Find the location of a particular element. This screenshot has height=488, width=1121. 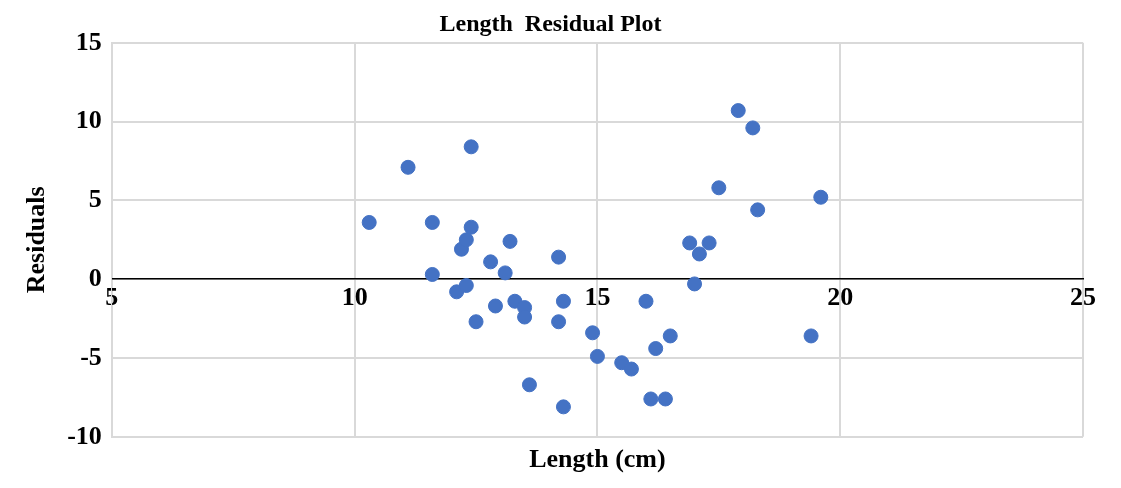

x-tick-label: 20 is located at coordinates (840, 296).